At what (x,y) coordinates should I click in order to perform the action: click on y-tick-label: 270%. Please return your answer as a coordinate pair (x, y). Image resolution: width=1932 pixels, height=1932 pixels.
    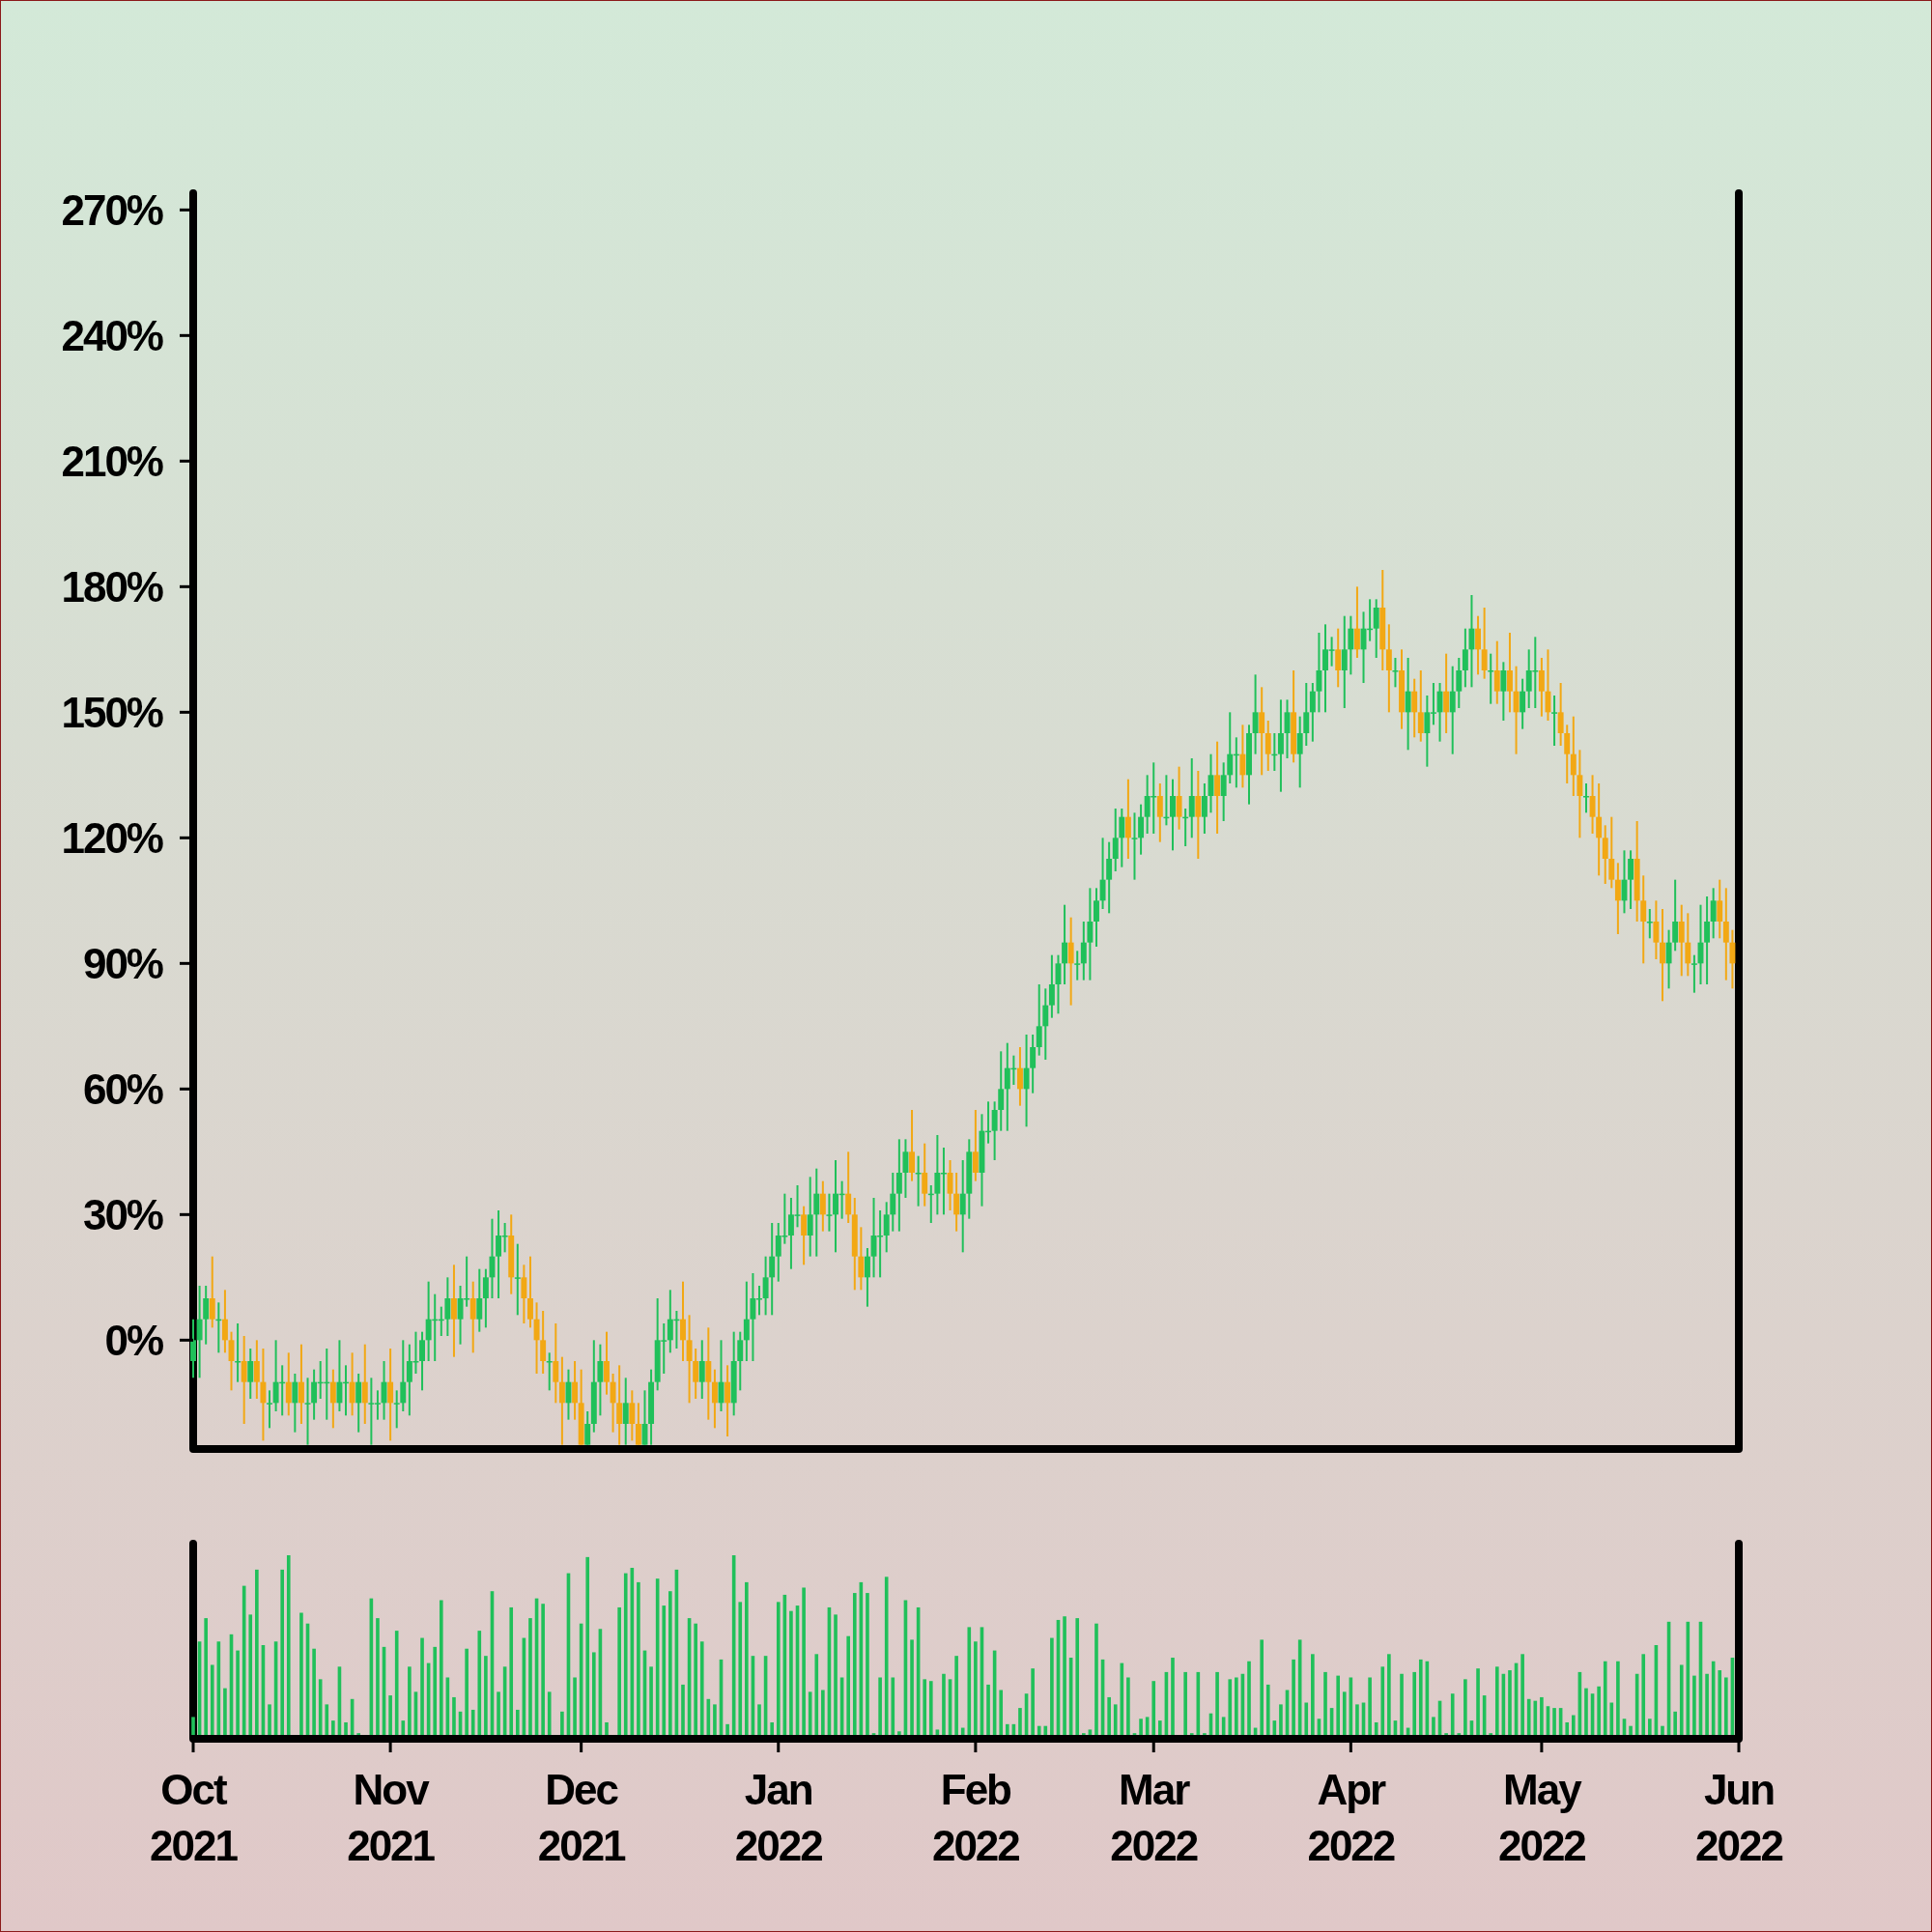
    Looking at the image, I should click on (112, 209).